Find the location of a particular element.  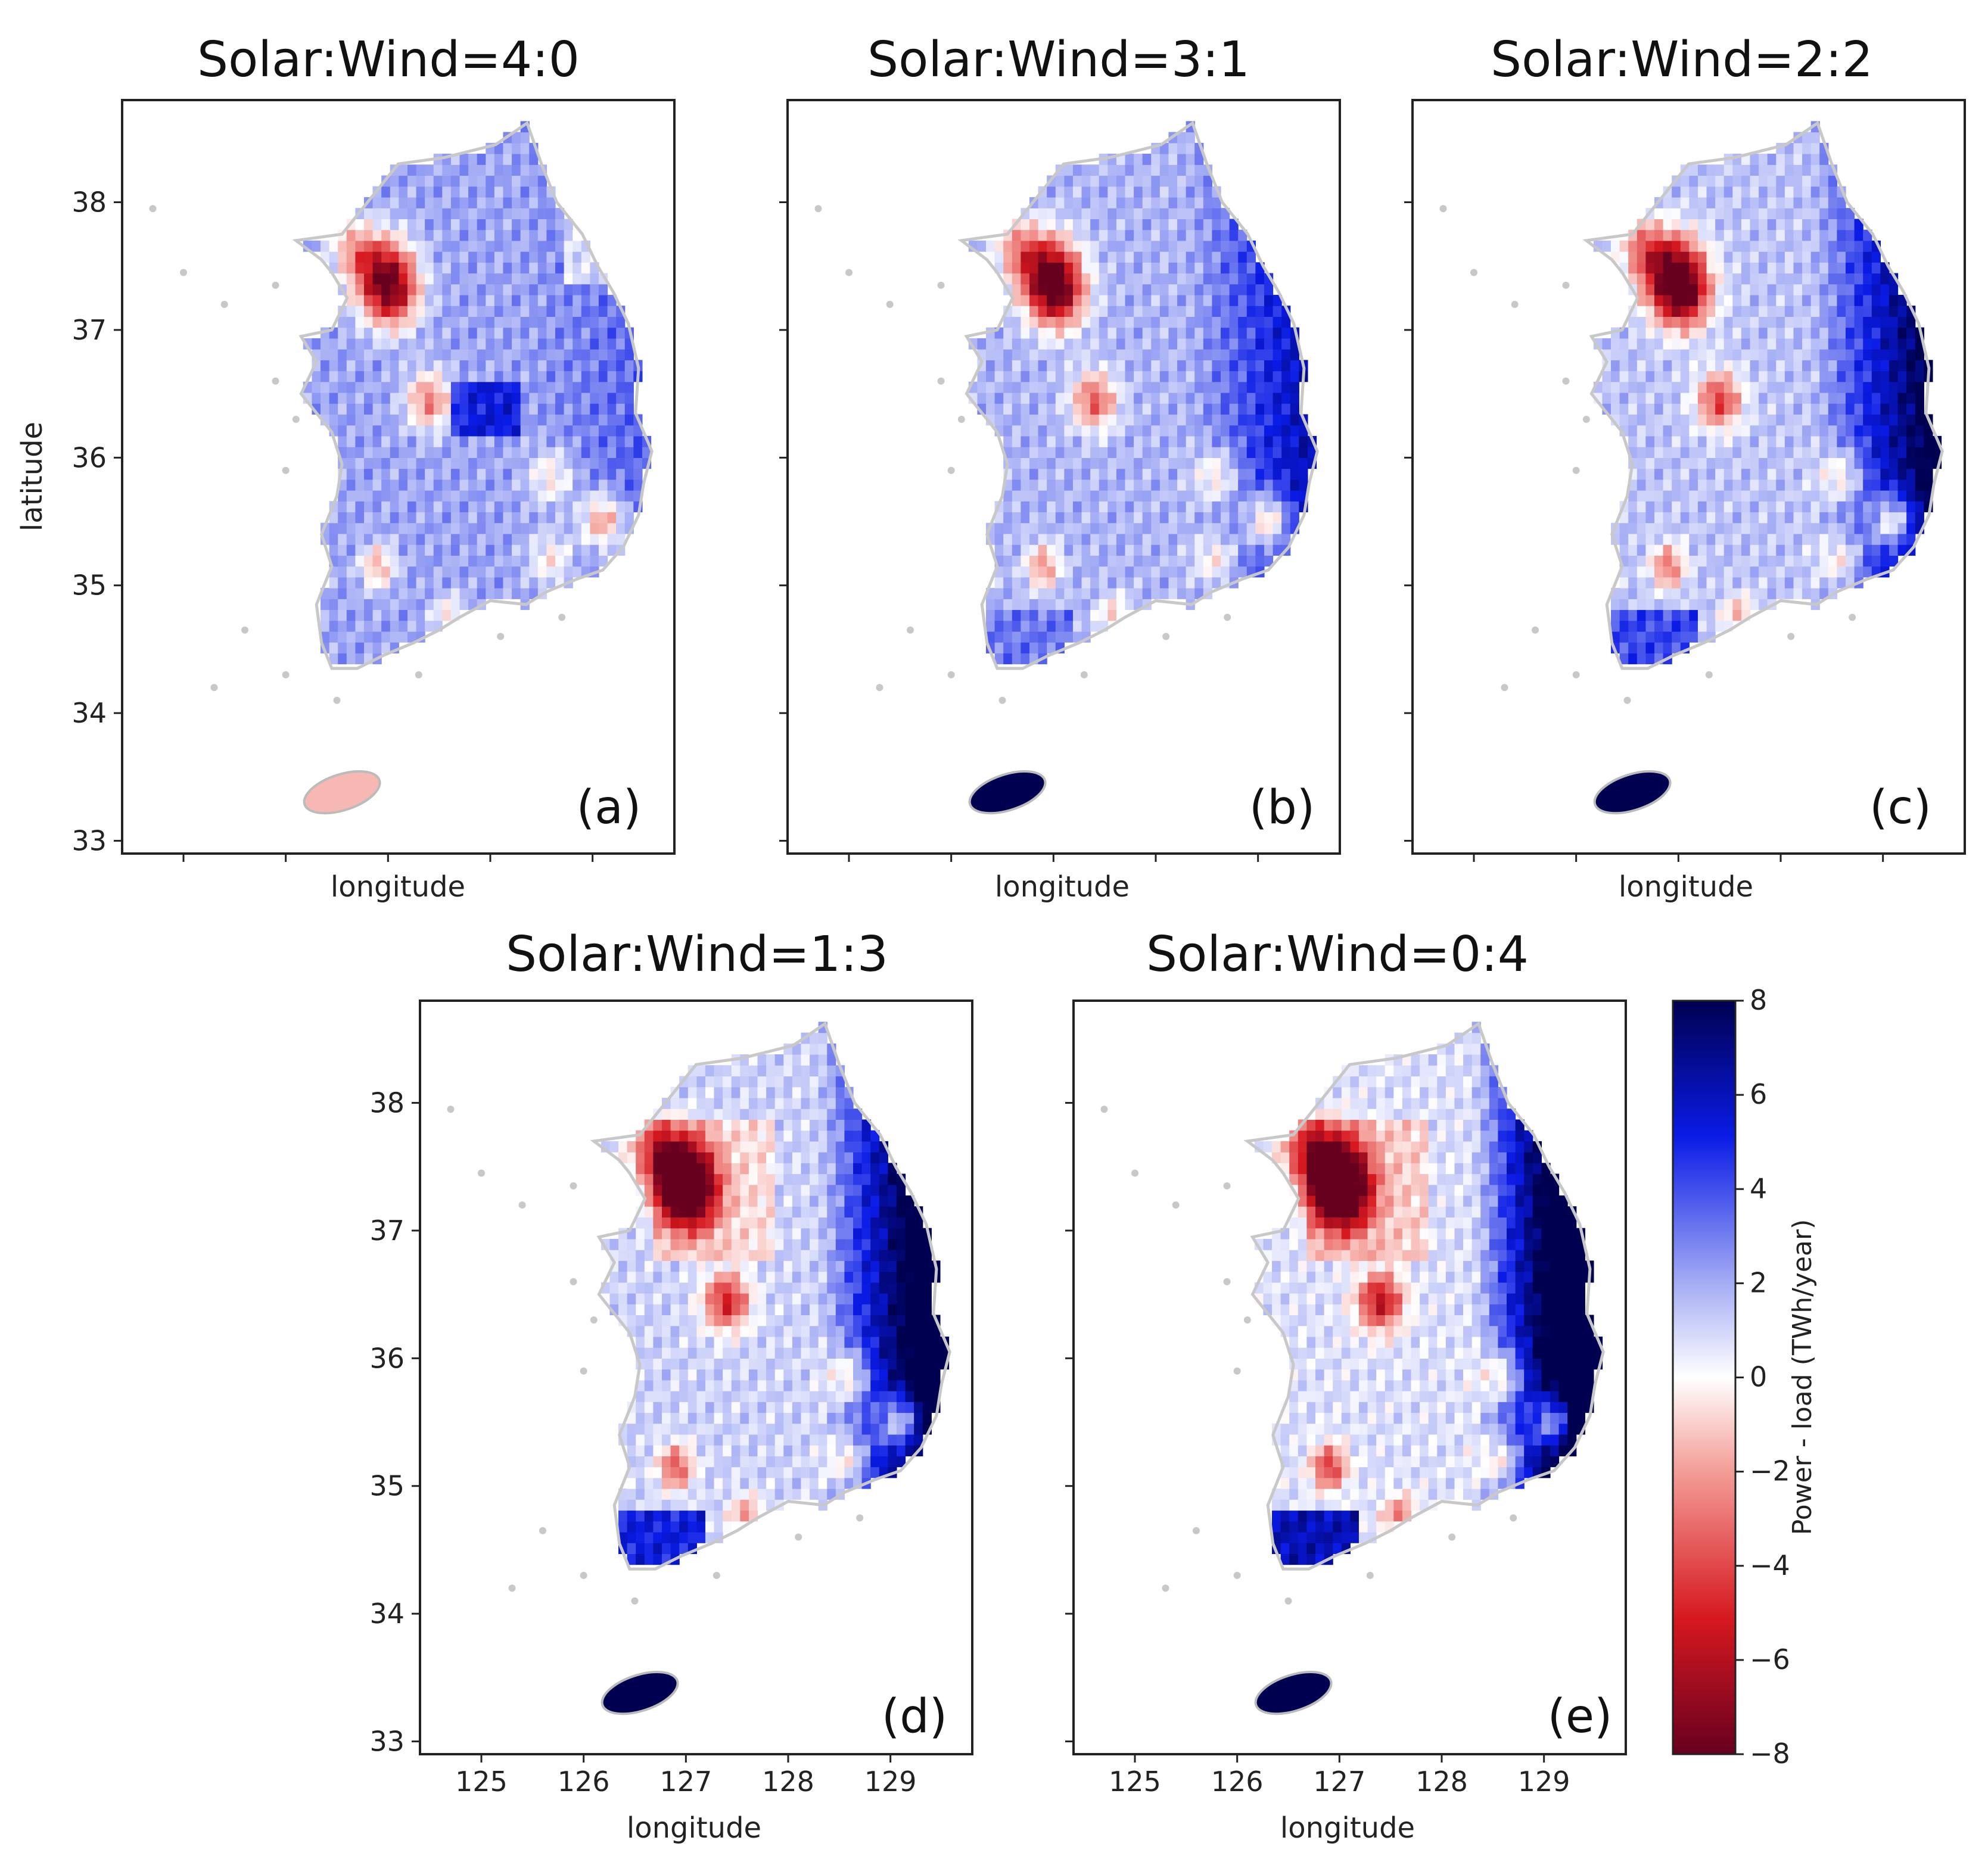

panel-letter-c: (c) is located at coordinates (1900, 808).